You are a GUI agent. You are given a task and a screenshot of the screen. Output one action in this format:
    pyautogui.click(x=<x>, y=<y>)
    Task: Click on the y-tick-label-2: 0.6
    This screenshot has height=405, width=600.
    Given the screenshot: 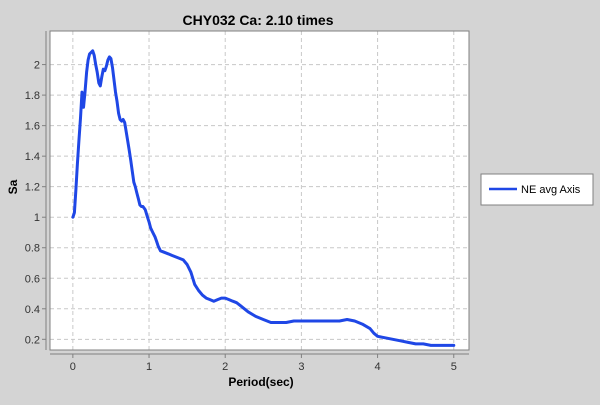 What is the action you would take?
    pyautogui.click(x=32, y=279)
    